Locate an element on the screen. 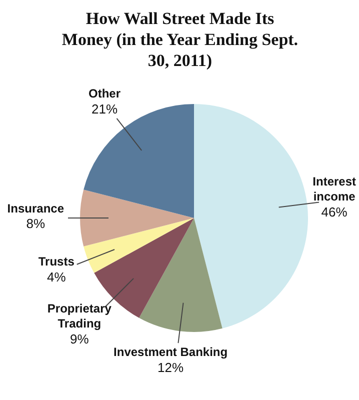 The height and width of the screenshot is (400, 359). data-label: 8% is located at coordinates (36, 224).